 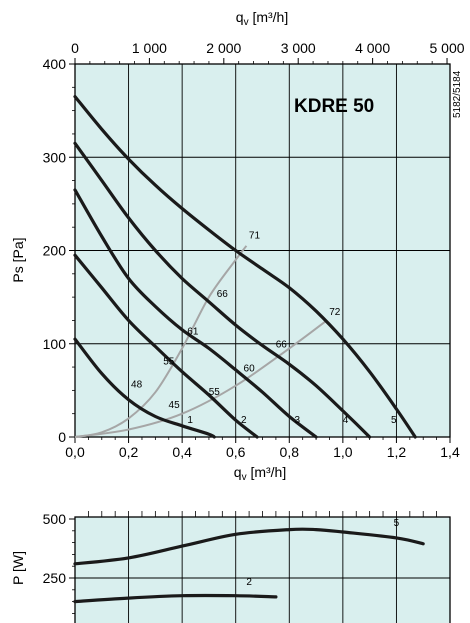 I want to click on x2-tick-label: 2 000, so click(x=223, y=48).